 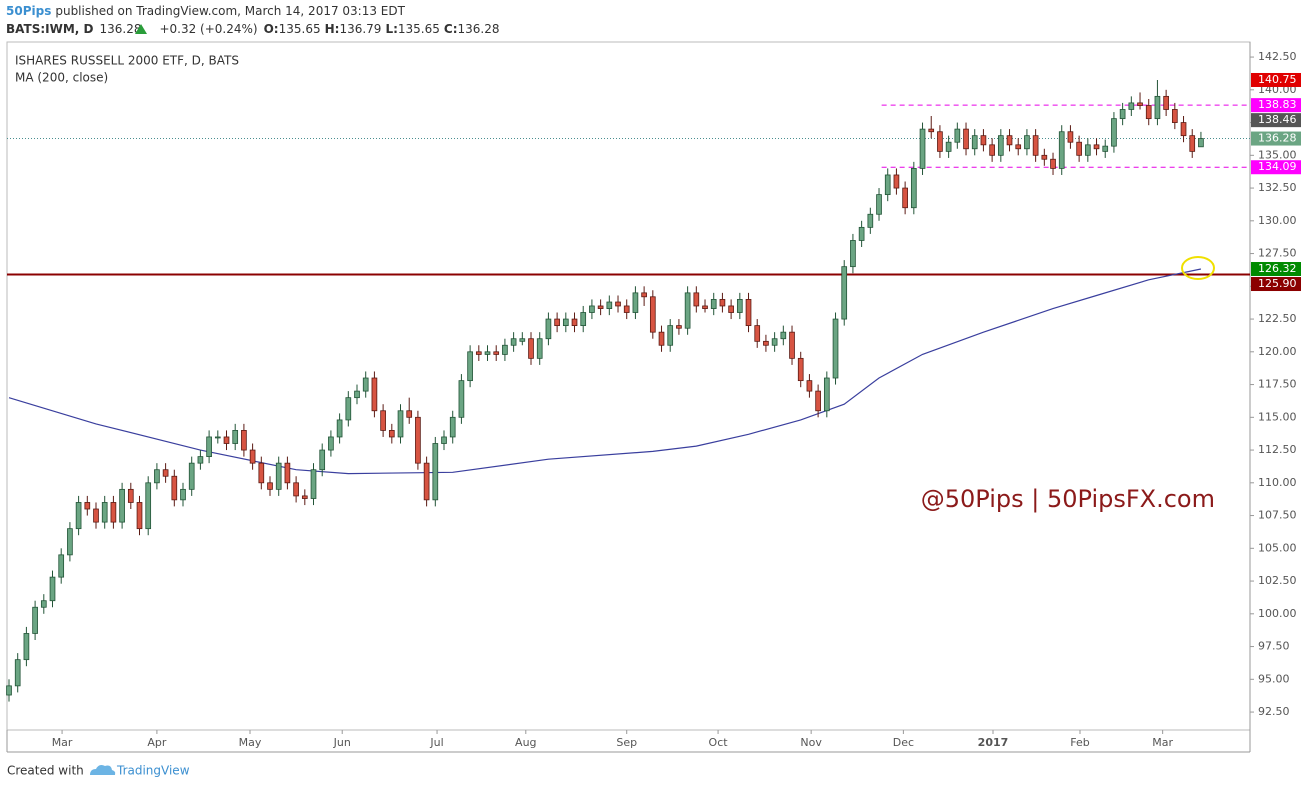 What do you see at coordinates (360, 29) in the screenshot?
I see `high: 136.79` at bounding box center [360, 29].